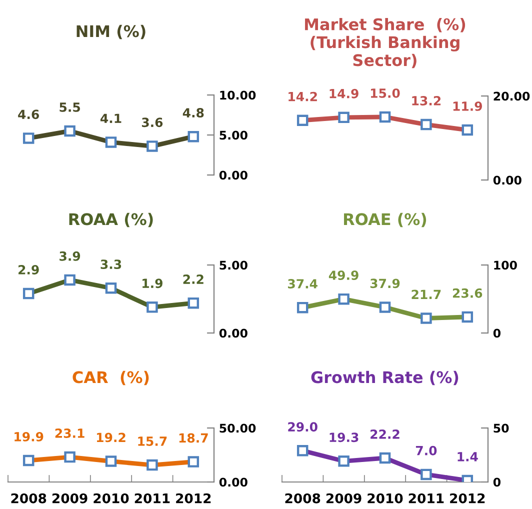 The height and width of the screenshot is (509, 532). Describe the element at coordinates (426, 451) in the screenshot. I see `data-label: 7.0` at that location.